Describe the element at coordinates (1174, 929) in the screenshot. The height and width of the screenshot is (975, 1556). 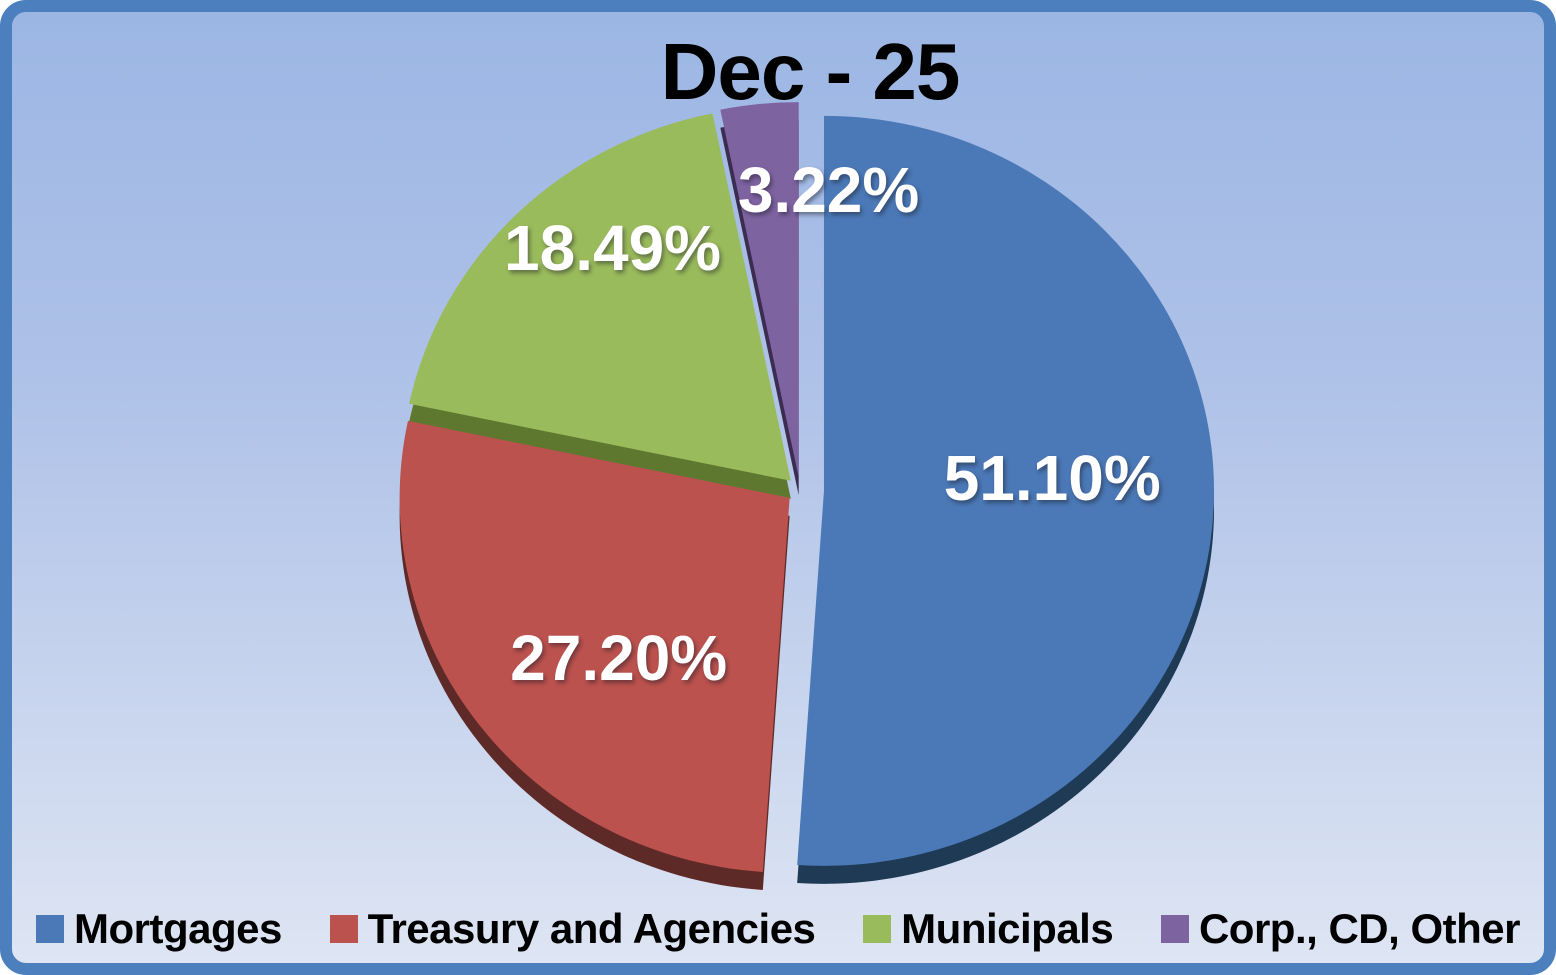
I see `legend-swatch-corp-cd-other` at that location.